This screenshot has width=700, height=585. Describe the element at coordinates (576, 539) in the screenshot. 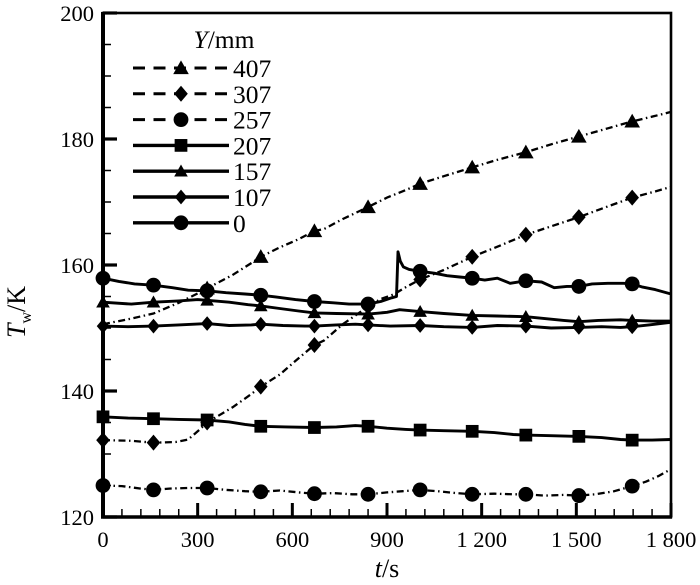

I see `x-tick-label: 1 500` at that location.